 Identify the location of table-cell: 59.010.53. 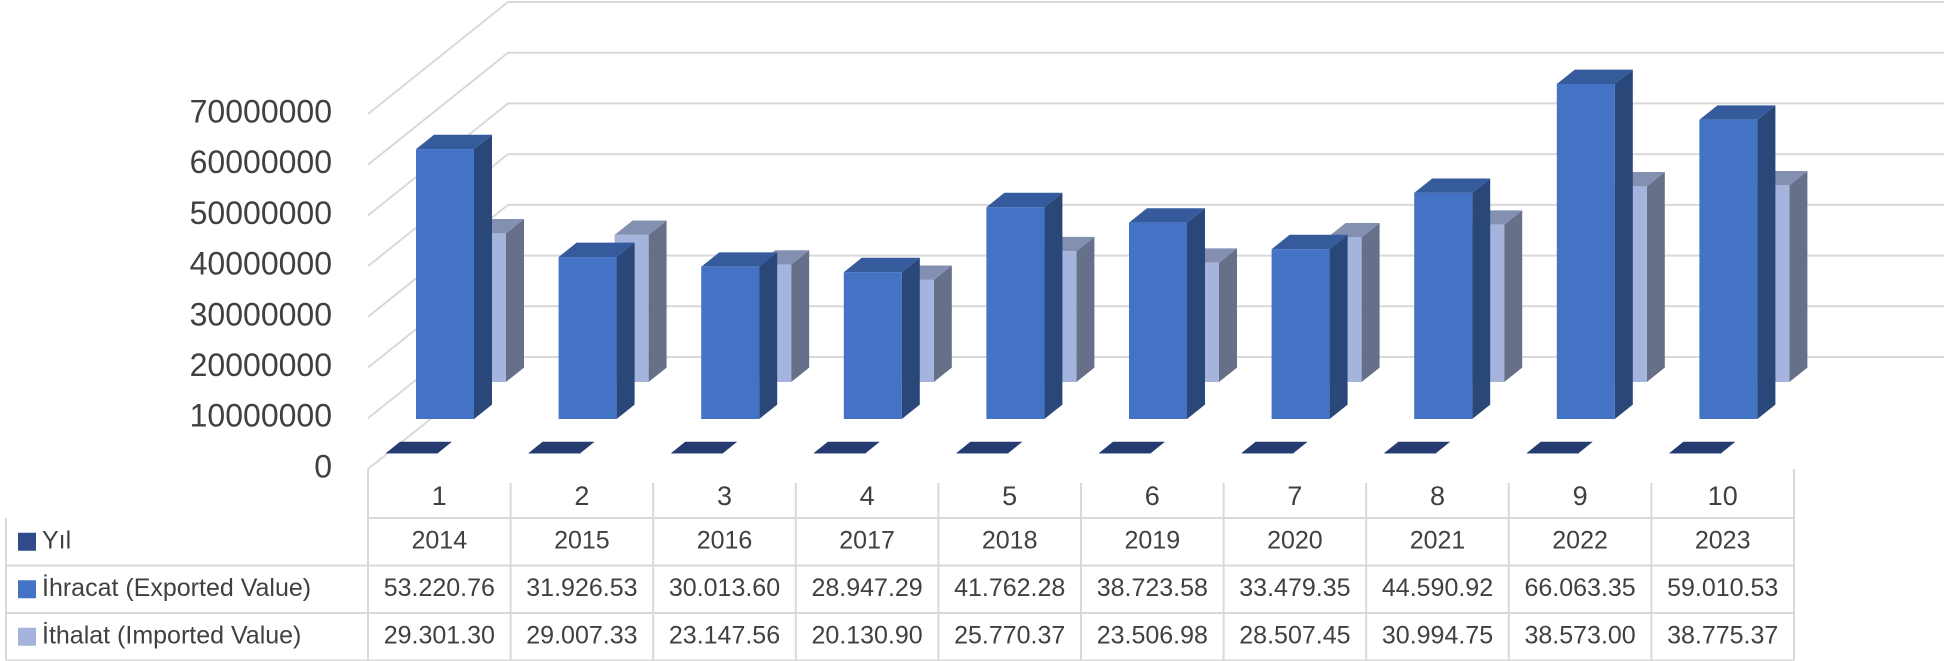
(1722, 588).